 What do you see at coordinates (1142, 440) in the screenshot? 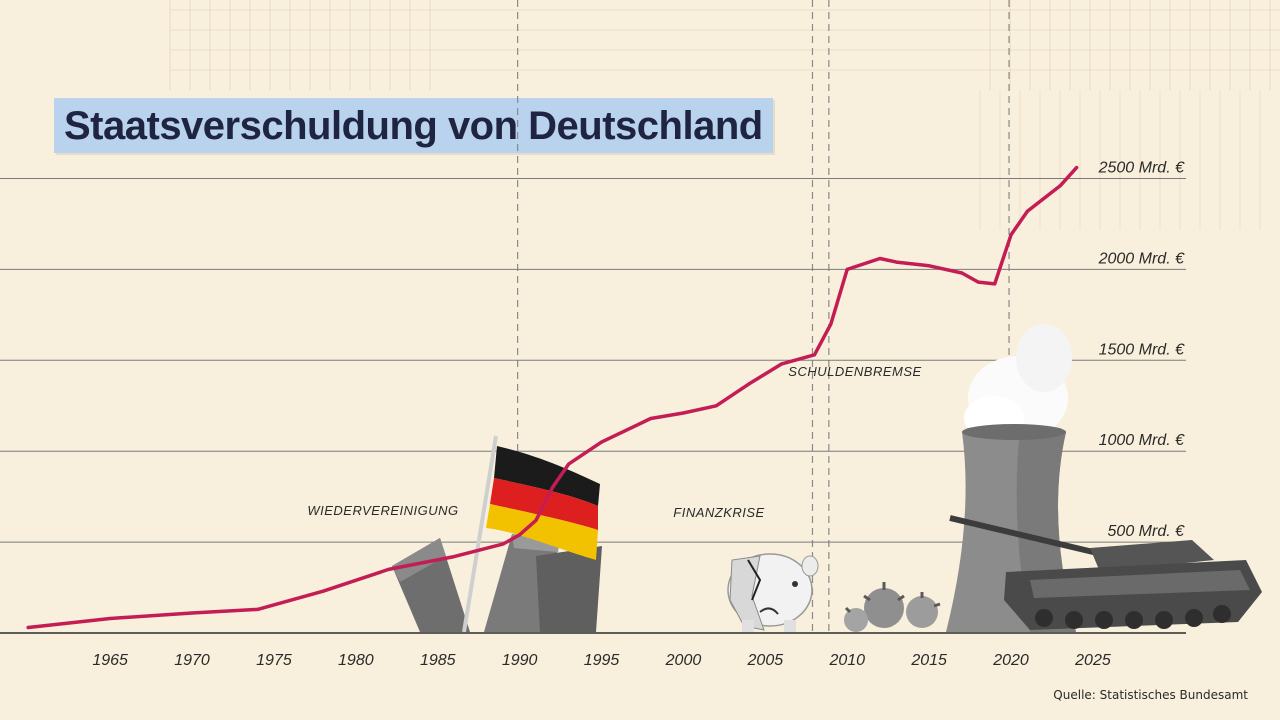
I see `y-tick-label: 1000 Mrd. €` at bounding box center [1142, 440].